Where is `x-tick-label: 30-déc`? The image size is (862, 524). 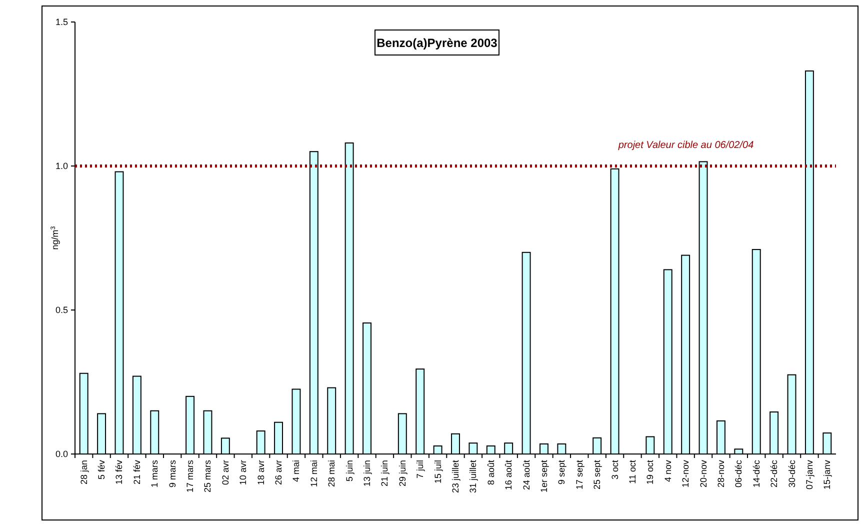
x-tick-label: 30-déc is located at coordinates (791, 474).